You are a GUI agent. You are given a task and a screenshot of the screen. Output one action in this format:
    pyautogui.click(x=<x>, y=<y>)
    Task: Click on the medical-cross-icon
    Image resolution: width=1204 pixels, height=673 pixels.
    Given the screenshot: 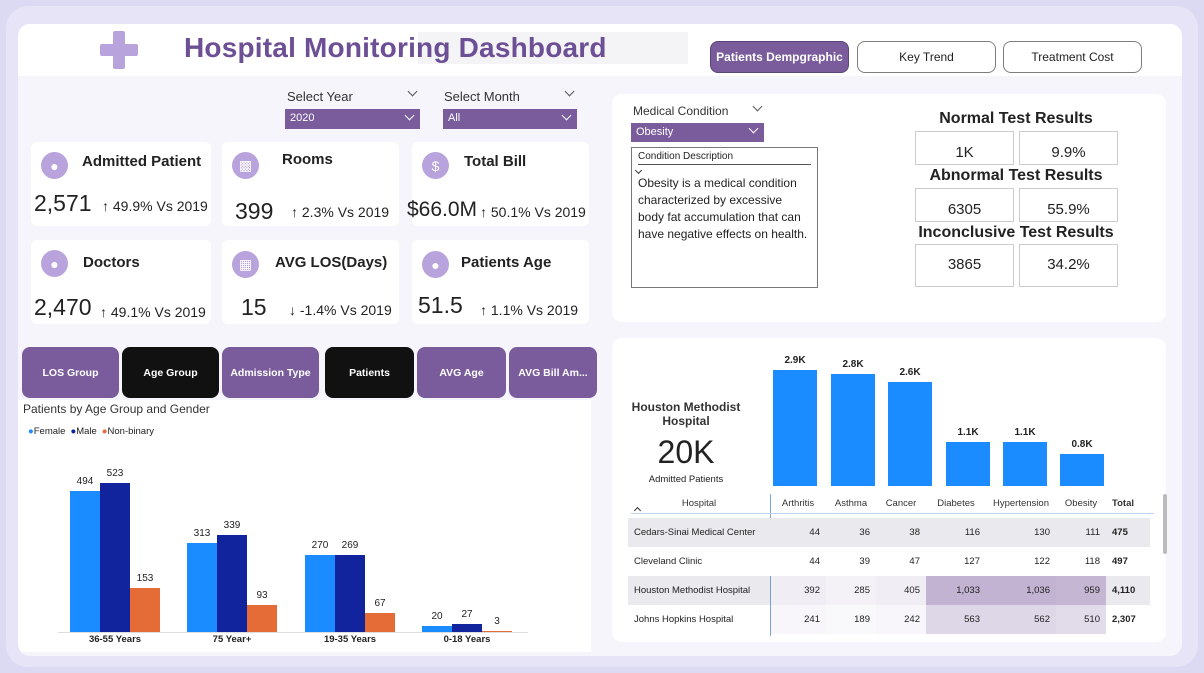 What is the action you would take?
    pyautogui.click(x=119, y=50)
    